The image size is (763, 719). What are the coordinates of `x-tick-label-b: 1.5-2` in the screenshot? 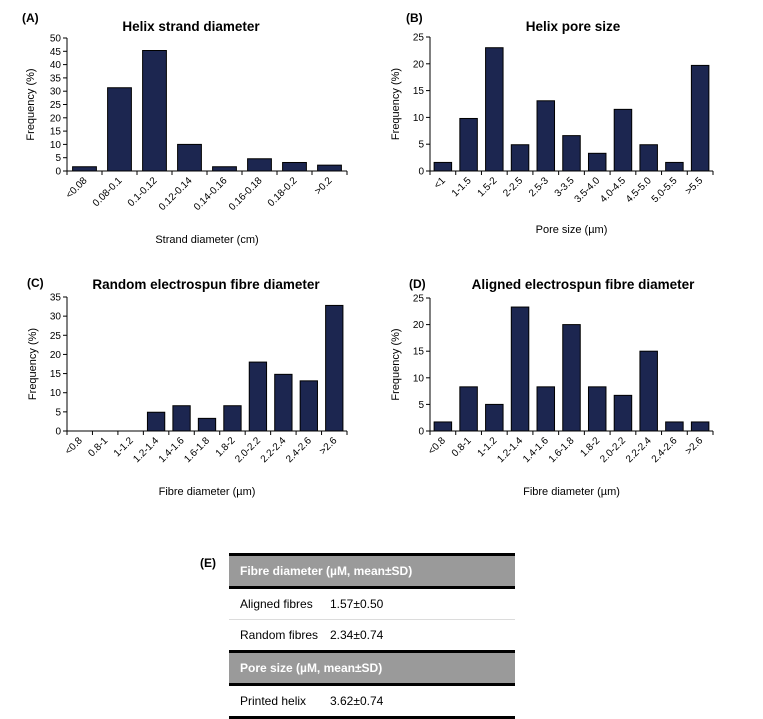 It's located at (488, 187).